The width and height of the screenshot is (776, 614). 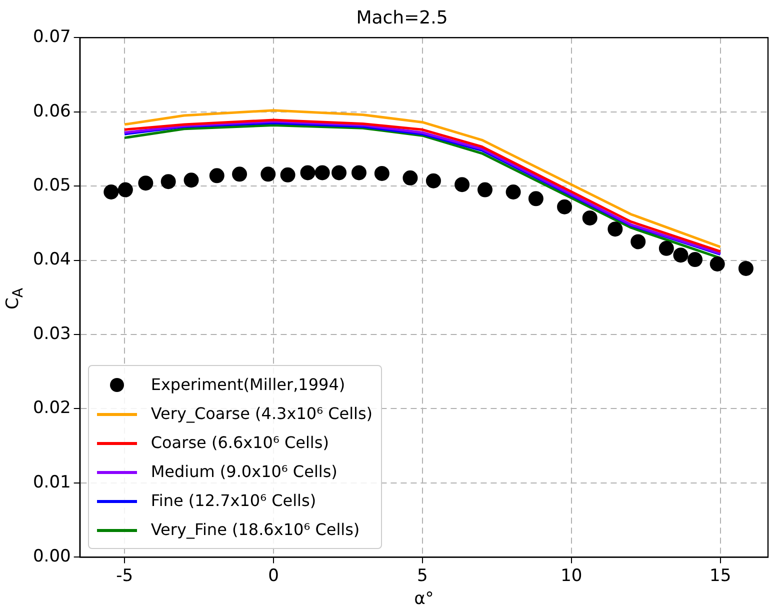 What do you see at coordinates (51, 185) in the screenshot?
I see `y-tick-label: 0.05` at bounding box center [51, 185].